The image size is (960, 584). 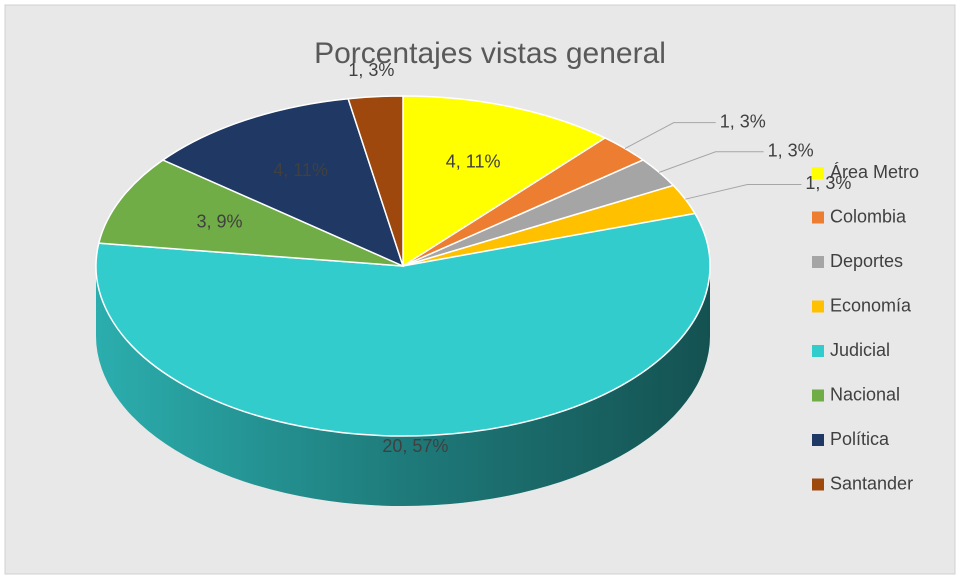 What do you see at coordinates (860, 350) in the screenshot?
I see `legend-label: Judicial` at bounding box center [860, 350].